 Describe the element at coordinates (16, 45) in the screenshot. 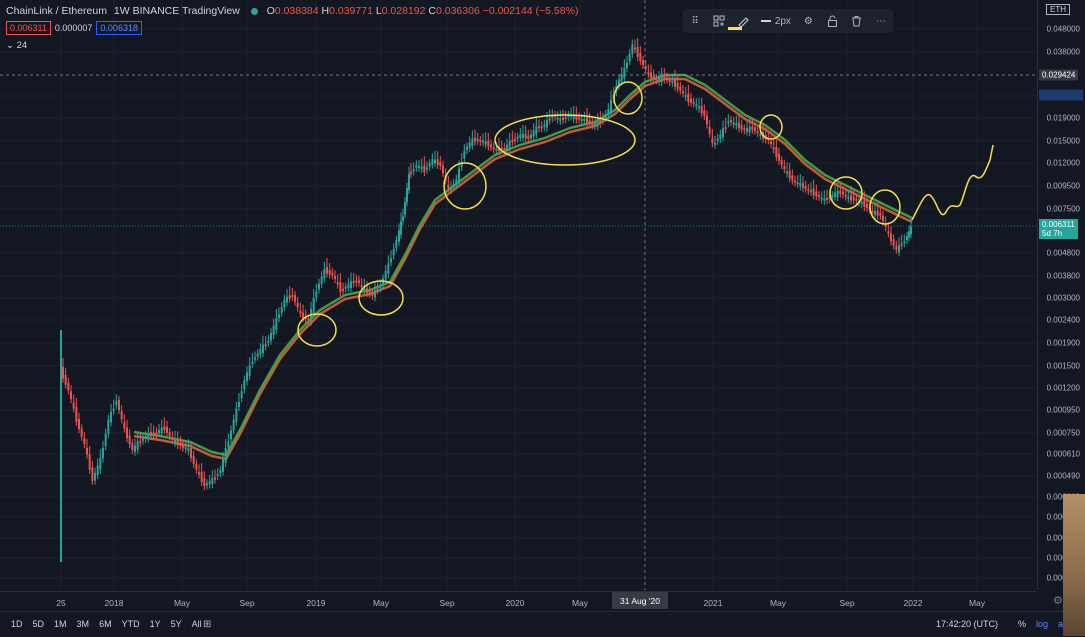

I see `indicators-toggle: ⌄ 24` at that location.